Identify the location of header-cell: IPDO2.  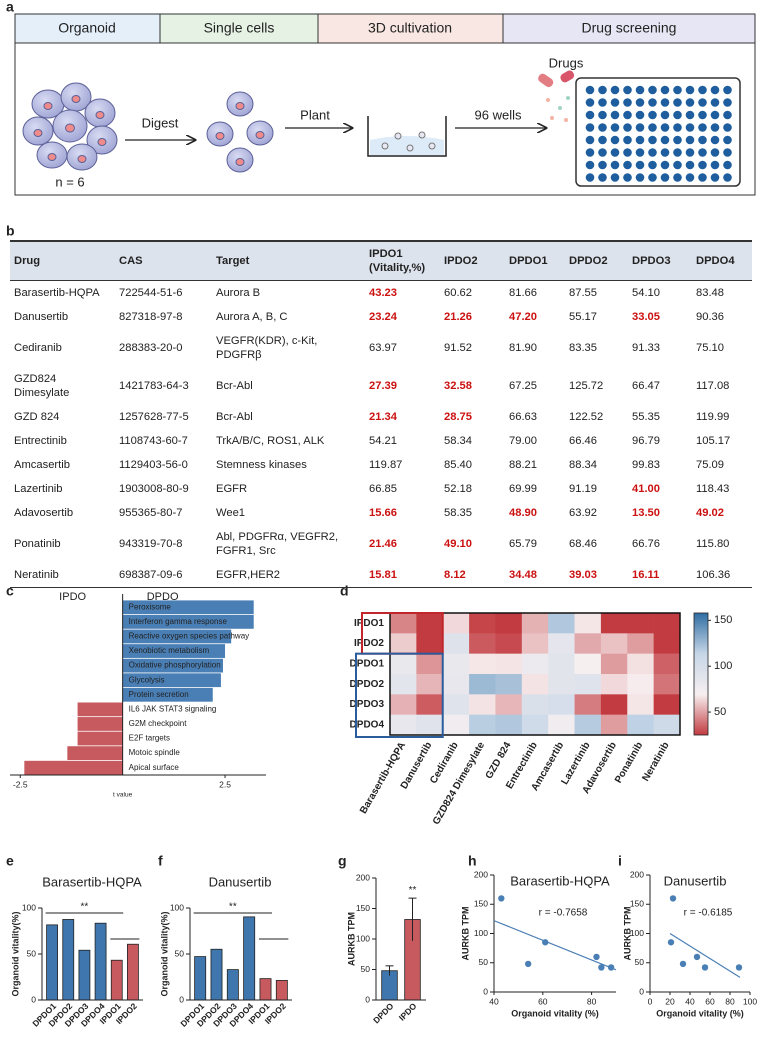
(472, 260).